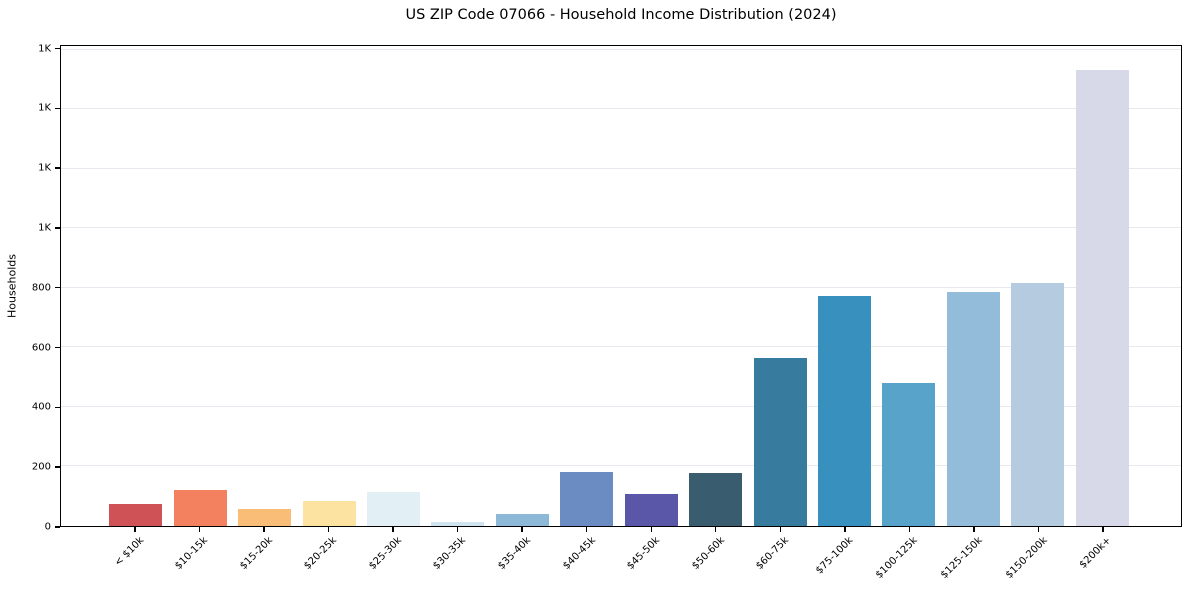 The width and height of the screenshot is (1189, 590). What do you see at coordinates (644, 553) in the screenshot?
I see `x-tick-label: $45-50k` at bounding box center [644, 553].